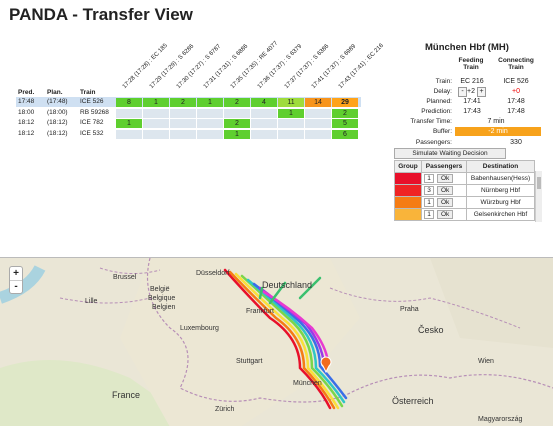 The height and width of the screenshot is (426, 553). What do you see at coordinates (345, 134) in the screenshot?
I see `transfer-cell: 6` at bounding box center [345, 134].